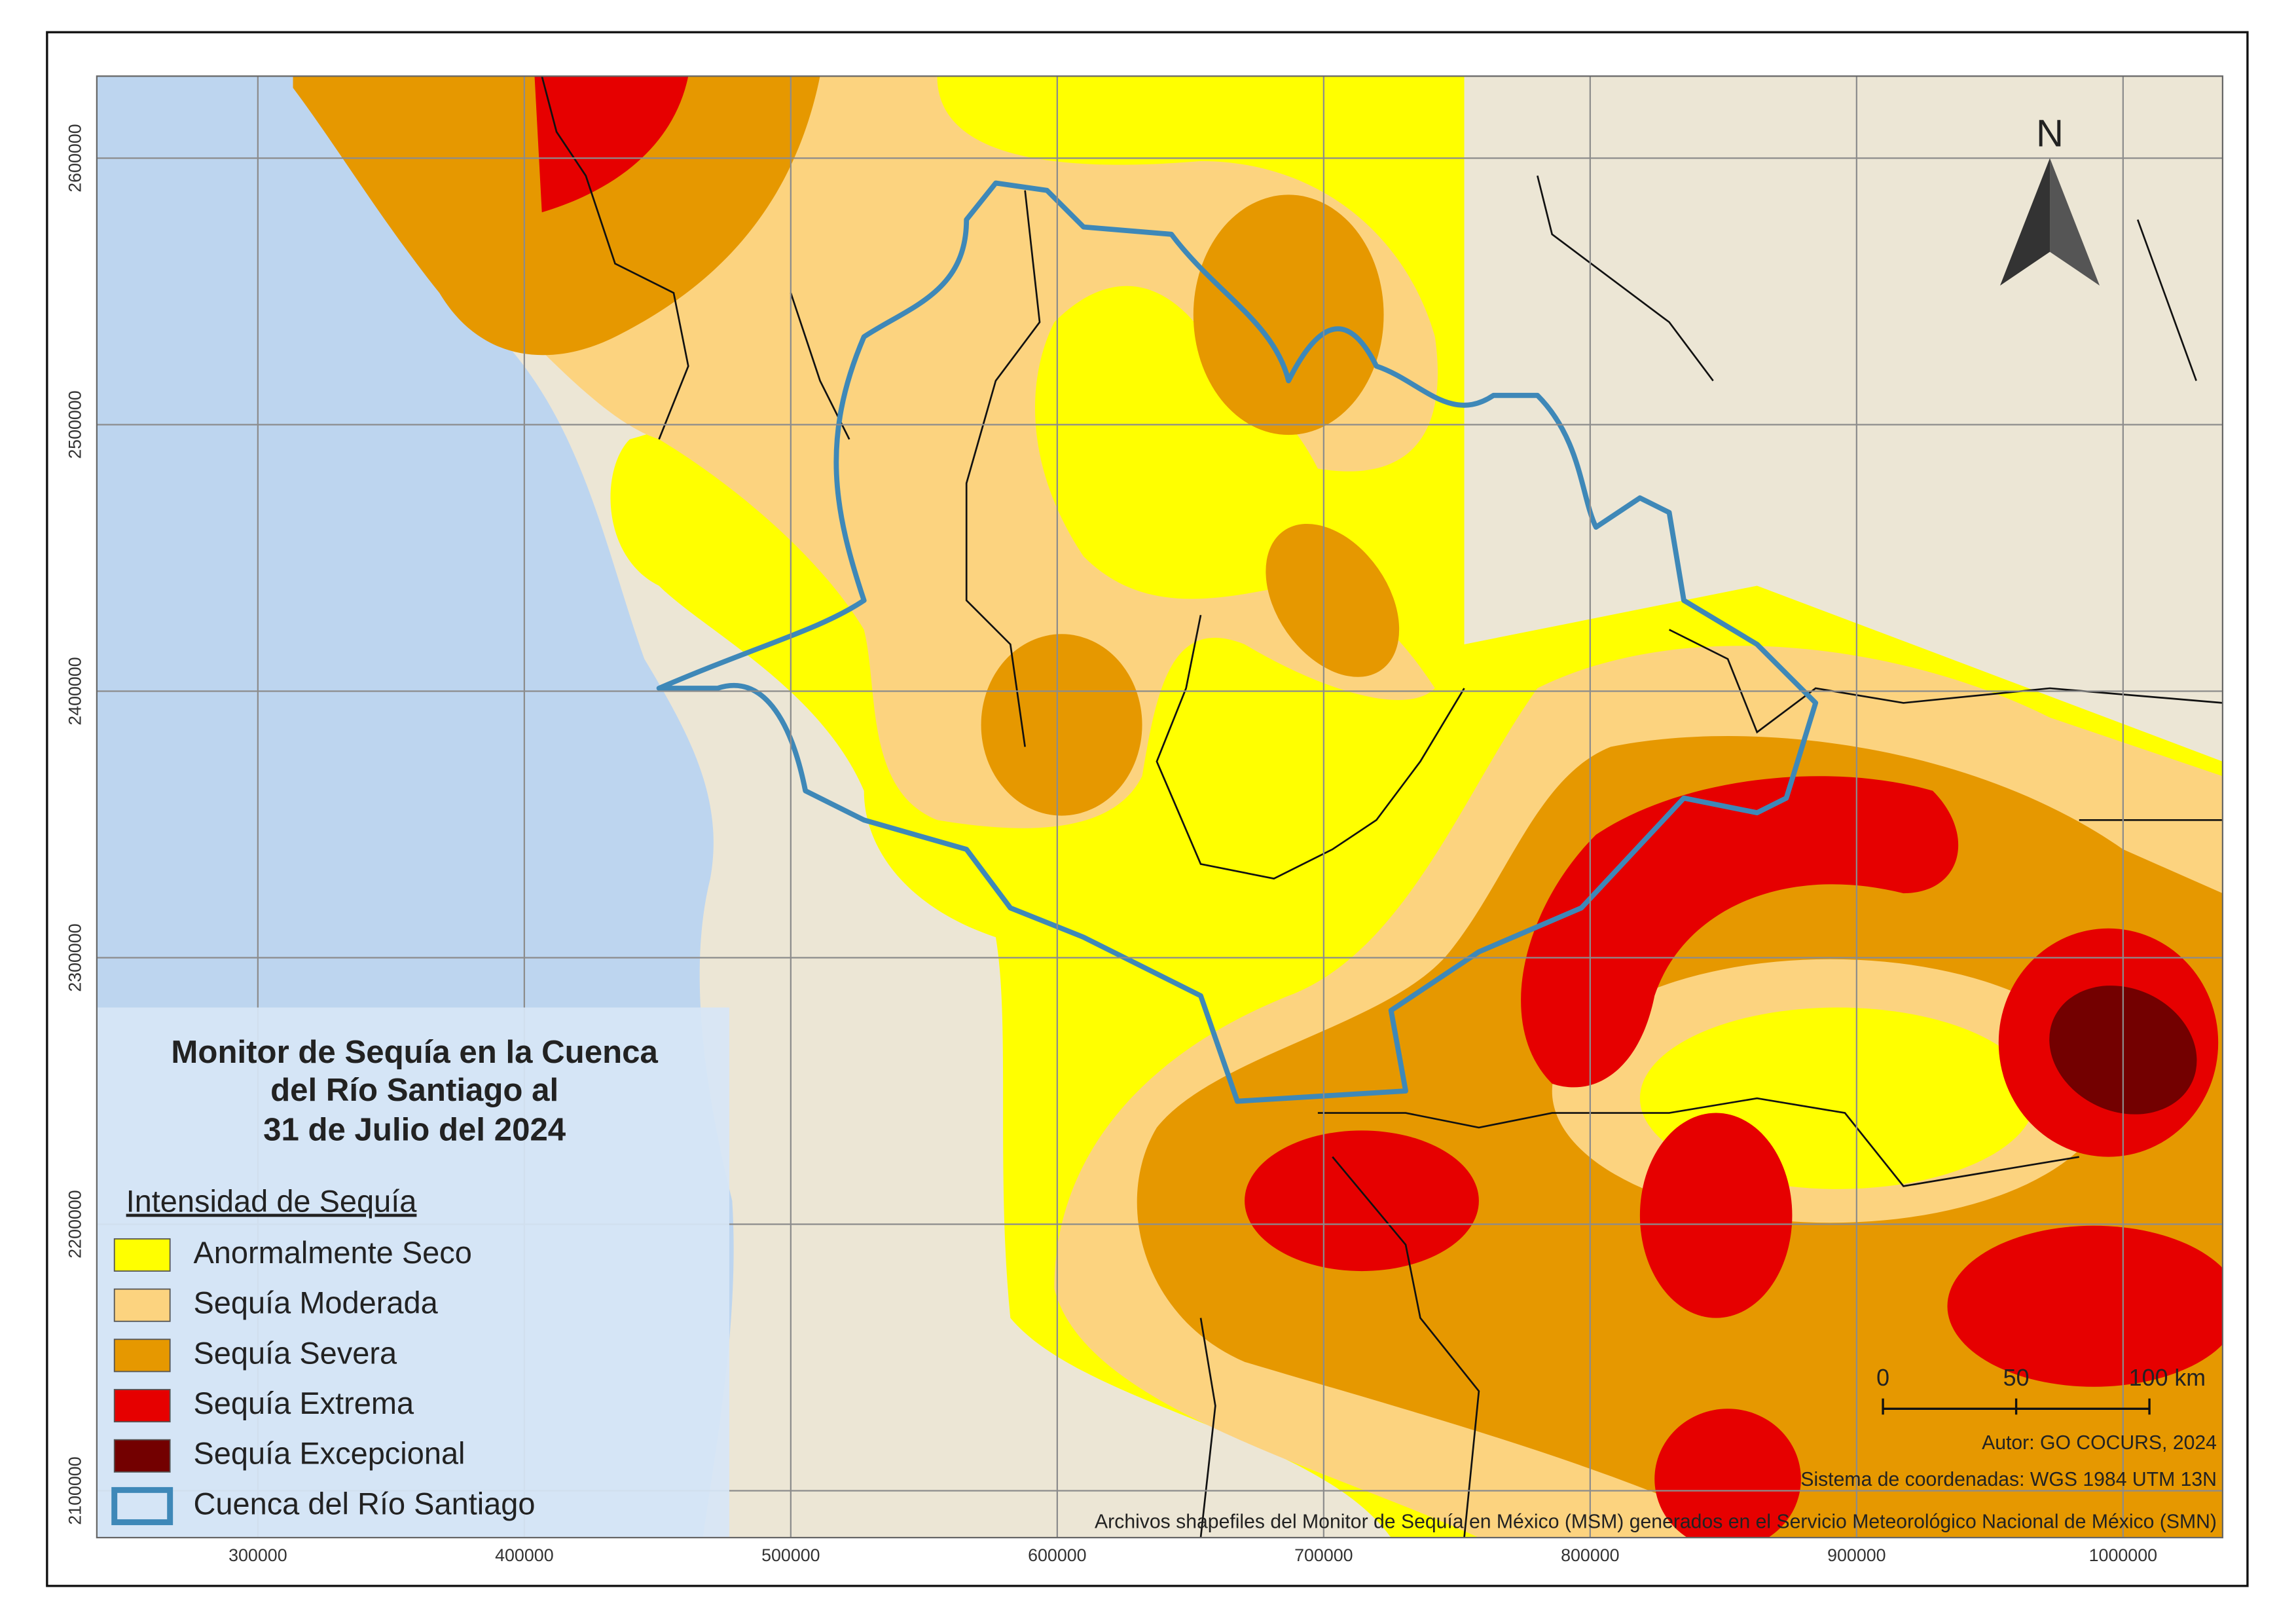  I want to click on legend-label: Sequía Excepcional, so click(329, 1453).